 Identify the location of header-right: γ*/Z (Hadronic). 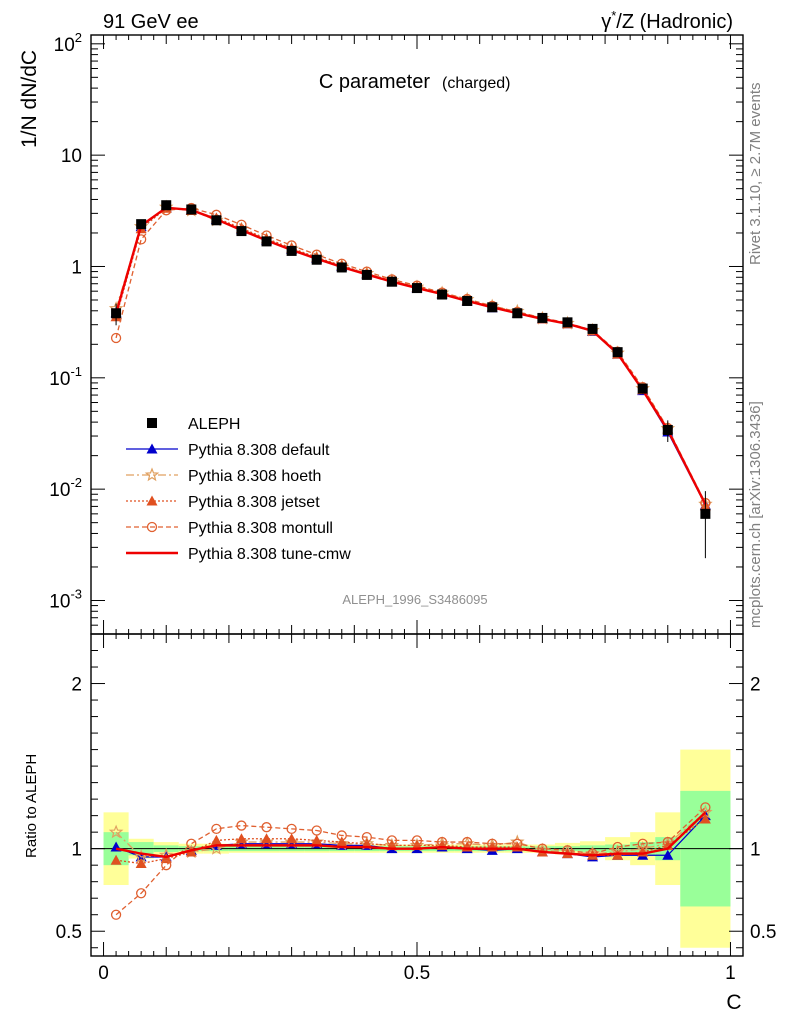
(667, 20).